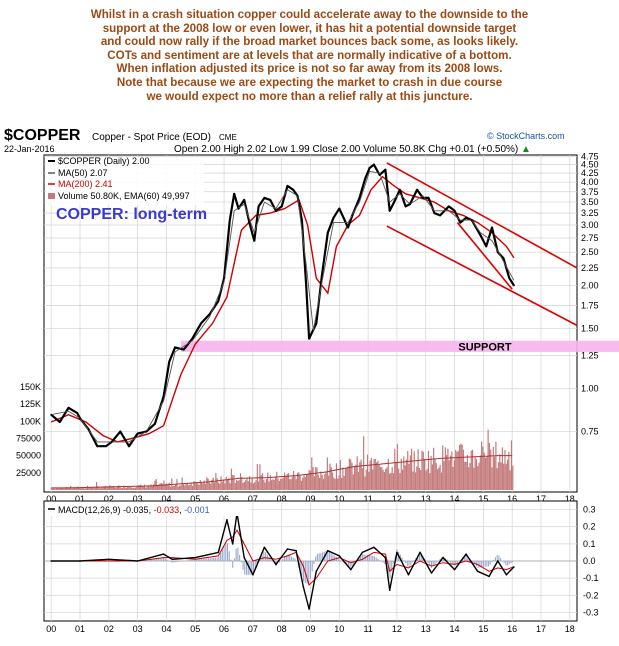 Image resolution: width=619 pixels, height=646 pixels. What do you see at coordinates (151, 137) in the screenshot?
I see `symbol-description: Copper - Spot Price (EOD)` at bounding box center [151, 137].